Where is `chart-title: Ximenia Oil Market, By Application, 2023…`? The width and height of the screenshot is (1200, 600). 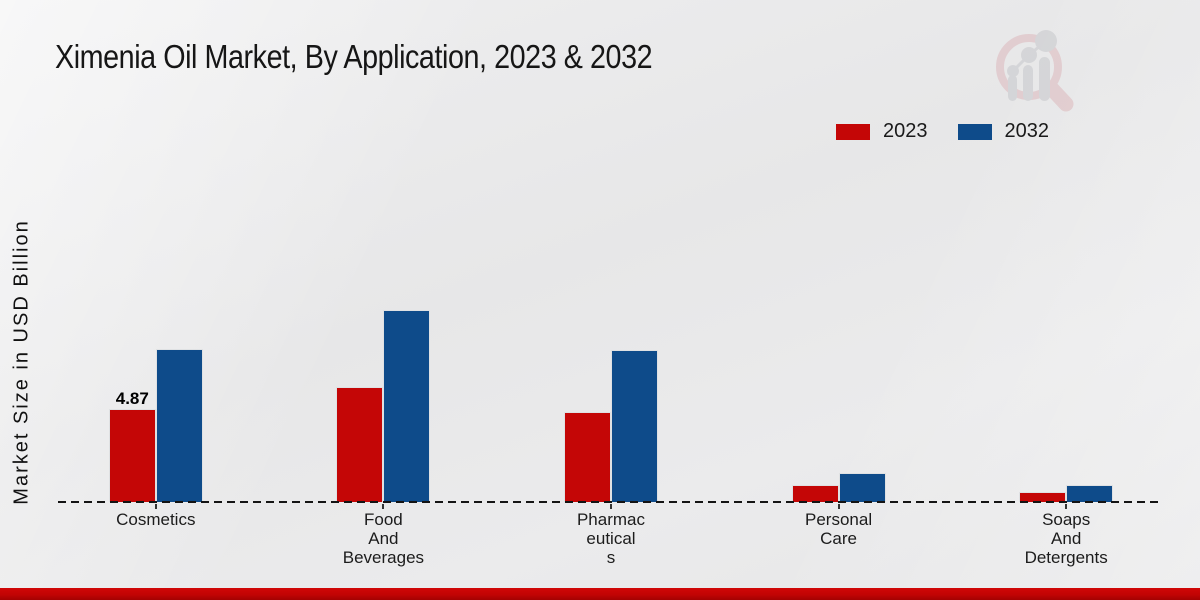
chart-title: Ximenia Oil Market, By Application, 2023… is located at coordinates (354, 56).